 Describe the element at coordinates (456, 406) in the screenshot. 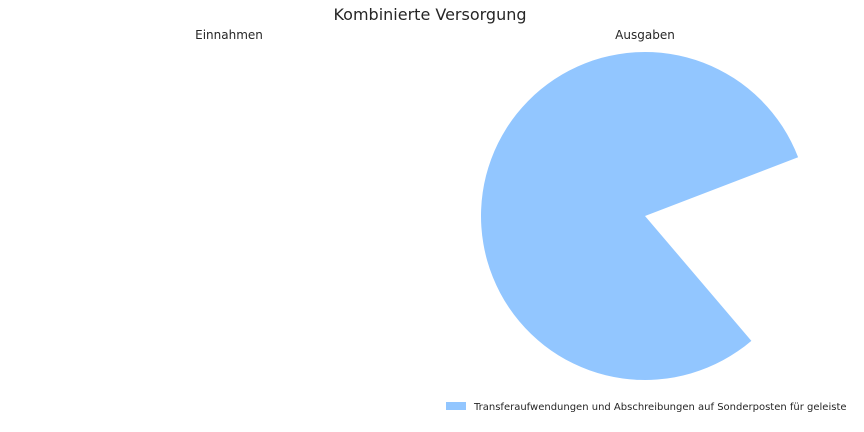

I see `legend-swatch` at that location.